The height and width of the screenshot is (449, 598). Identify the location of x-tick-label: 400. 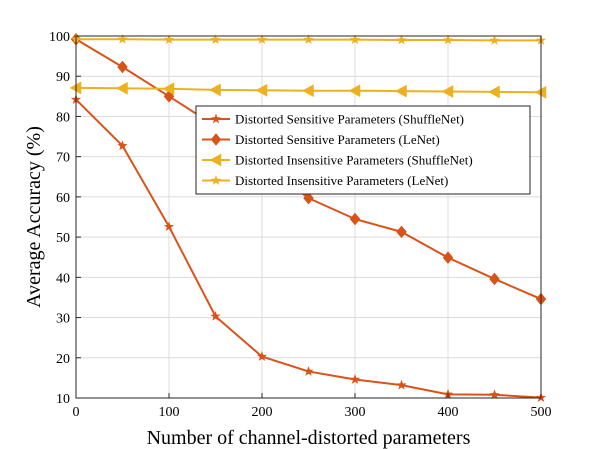
(448, 412).